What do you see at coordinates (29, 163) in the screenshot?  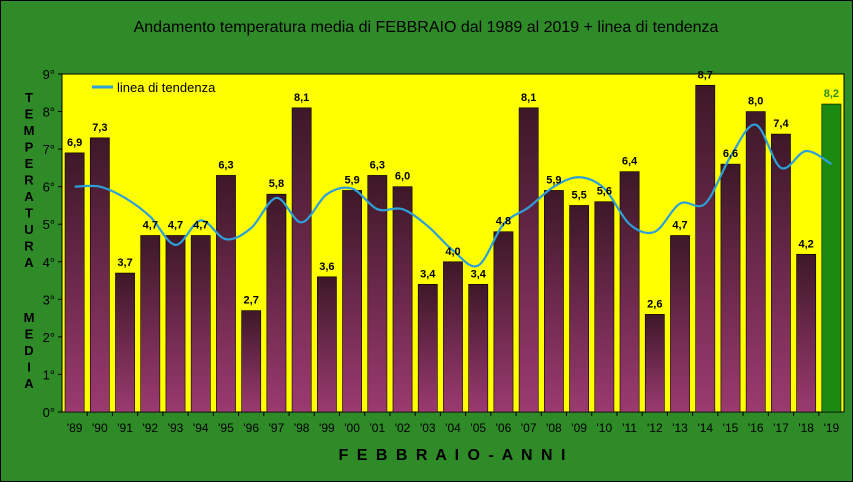 I see `y-axis-letter: E` at bounding box center [29, 163].